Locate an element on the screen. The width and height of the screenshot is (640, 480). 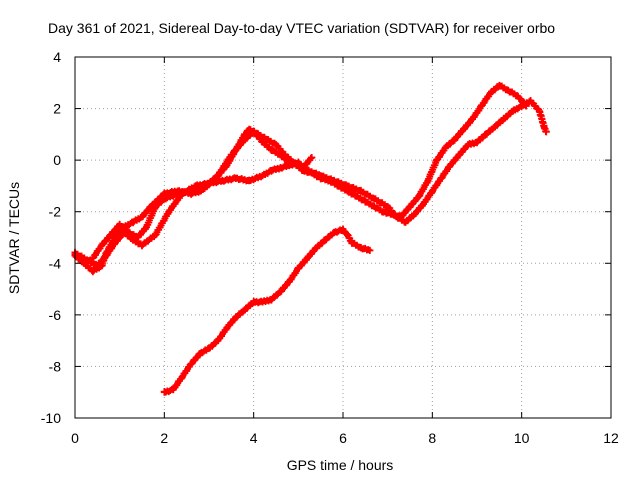
x-tick-label: 6 is located at coordinates (343, 438).